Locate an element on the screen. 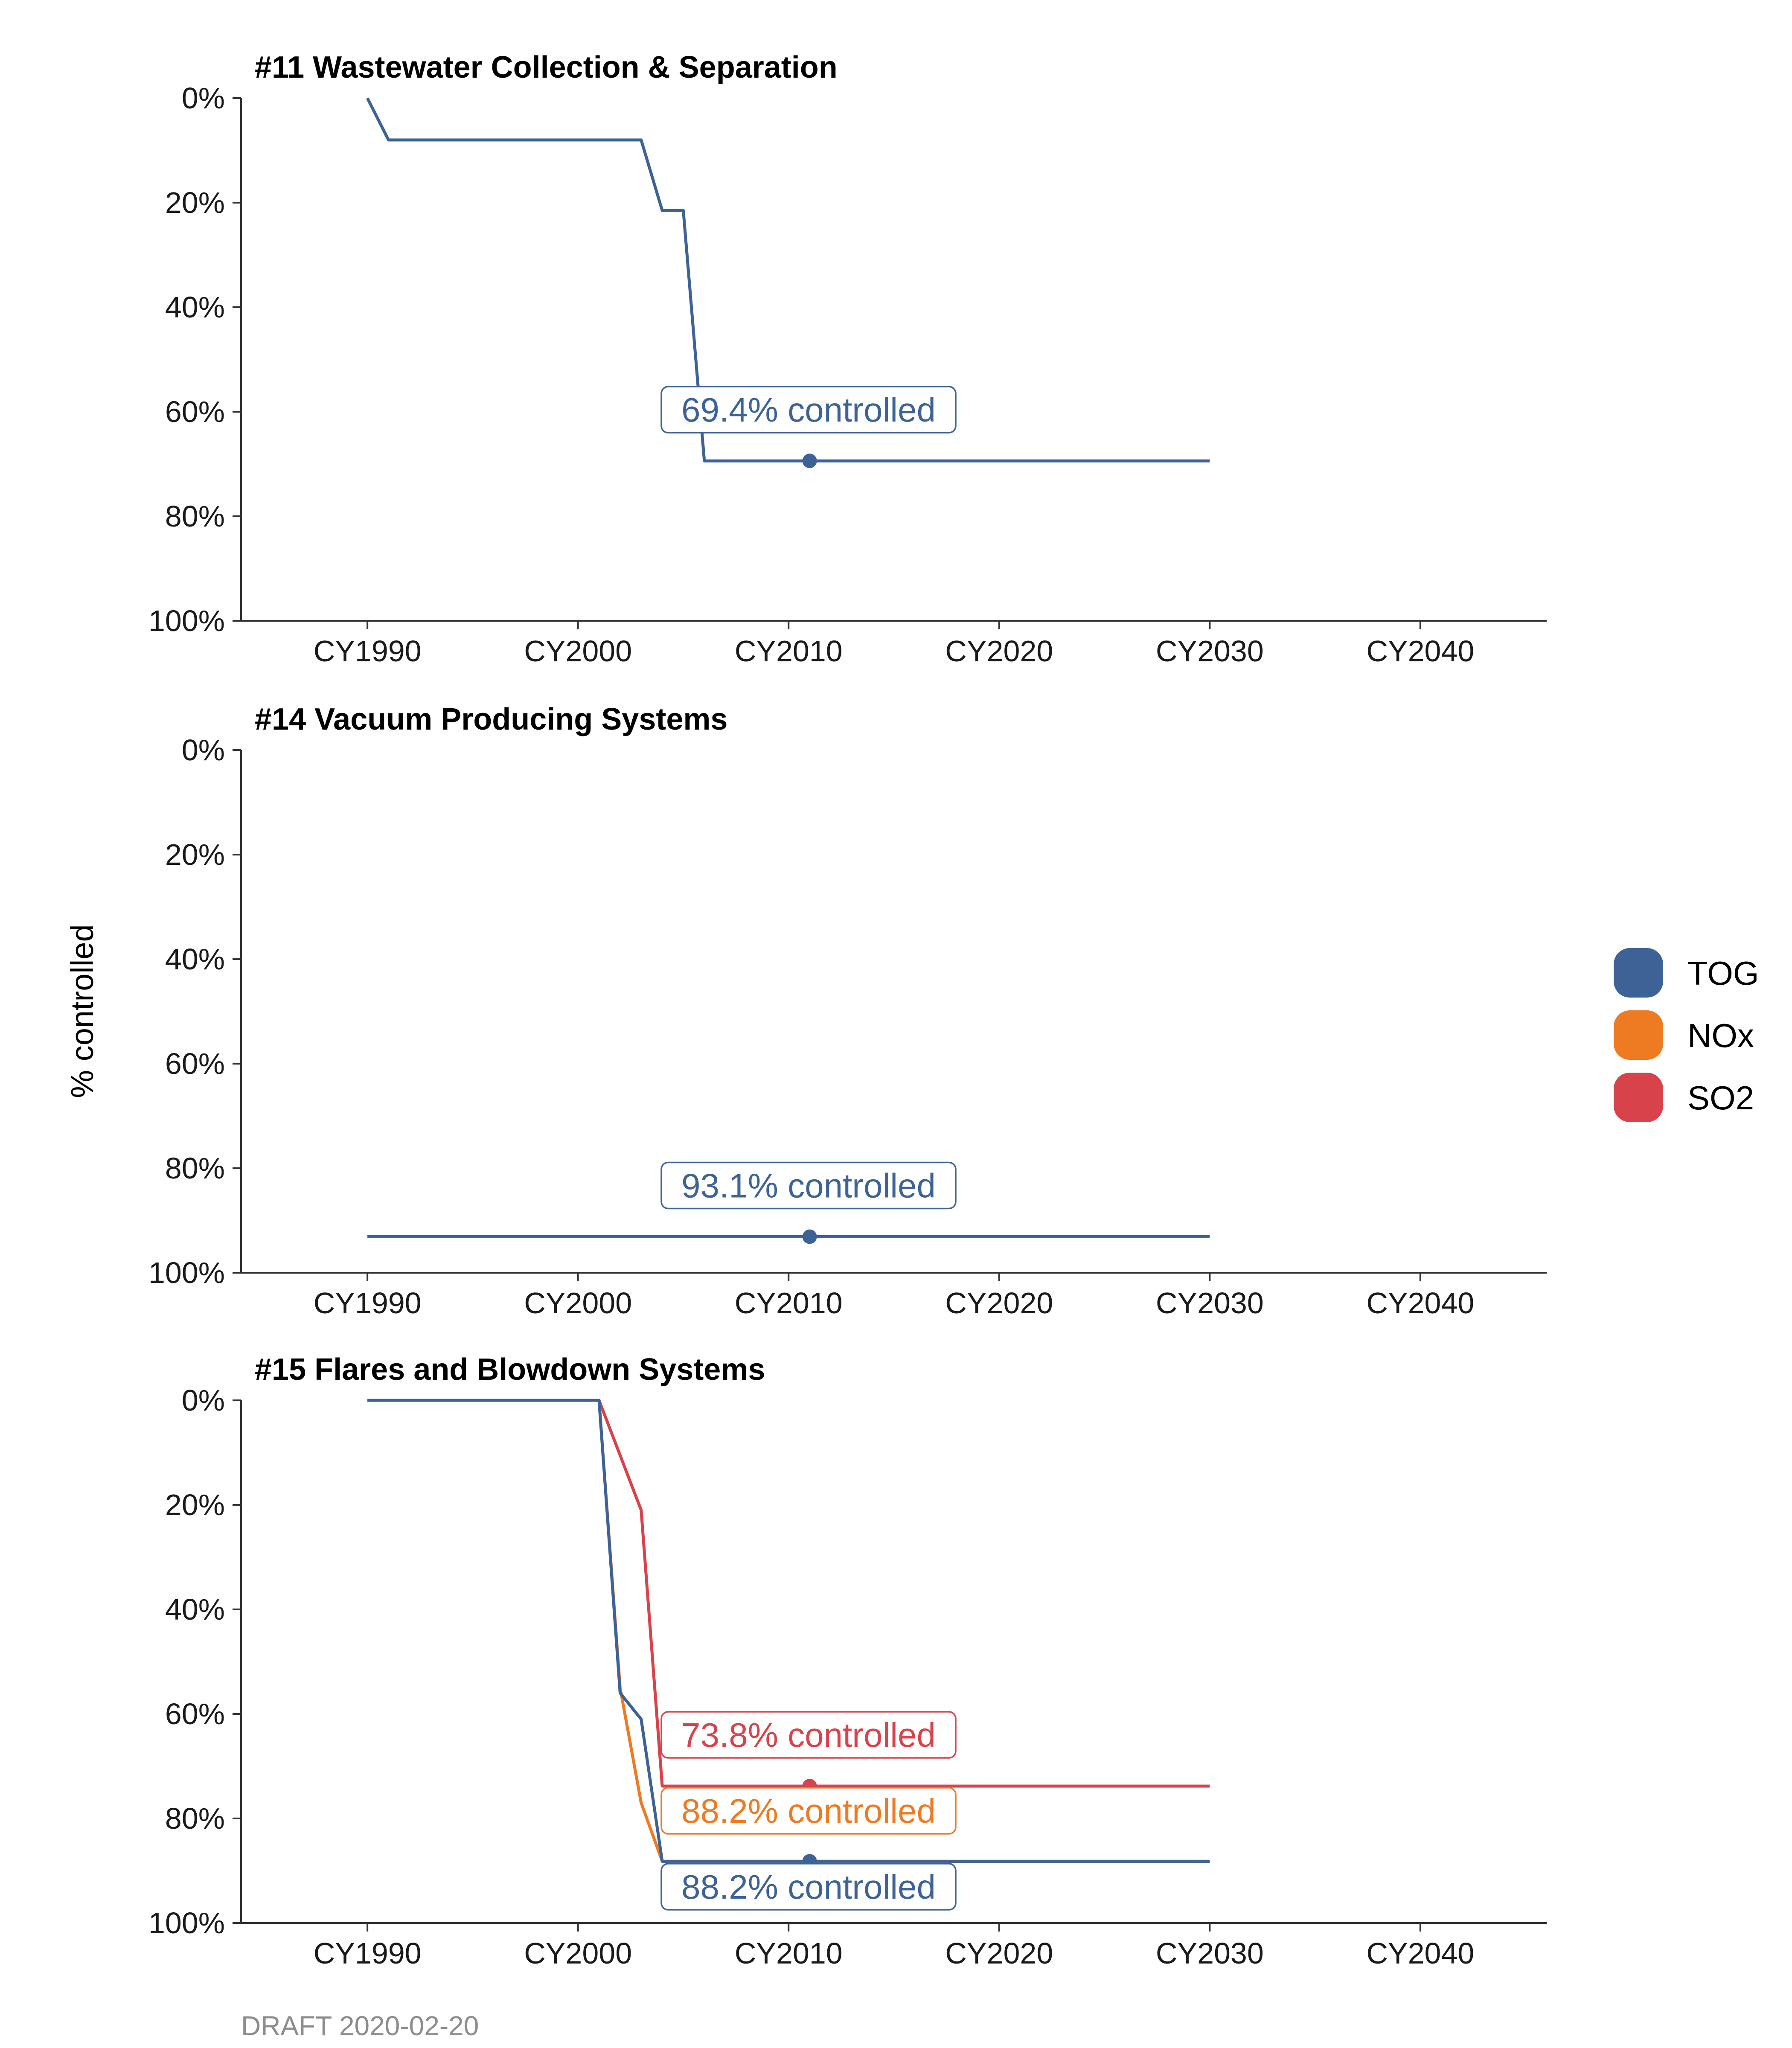  annotation-label: 73.8% controlled is located at coordinates (808, 1735).